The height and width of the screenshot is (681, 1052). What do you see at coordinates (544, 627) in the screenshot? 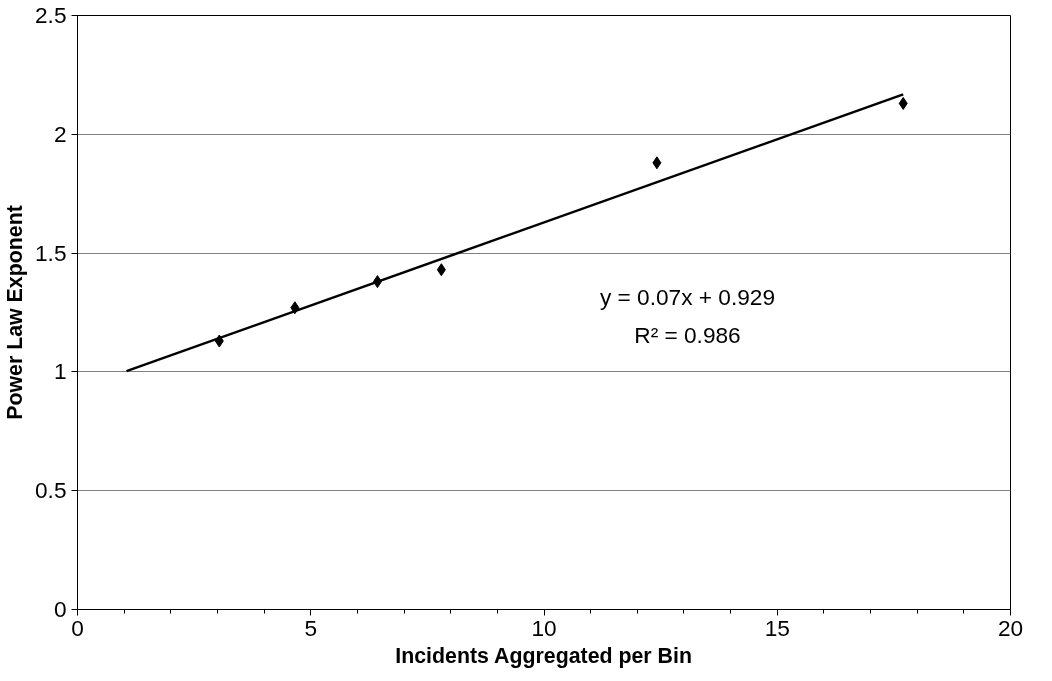
I see `x-tick-label: 10` at bounding box center [544, 627].